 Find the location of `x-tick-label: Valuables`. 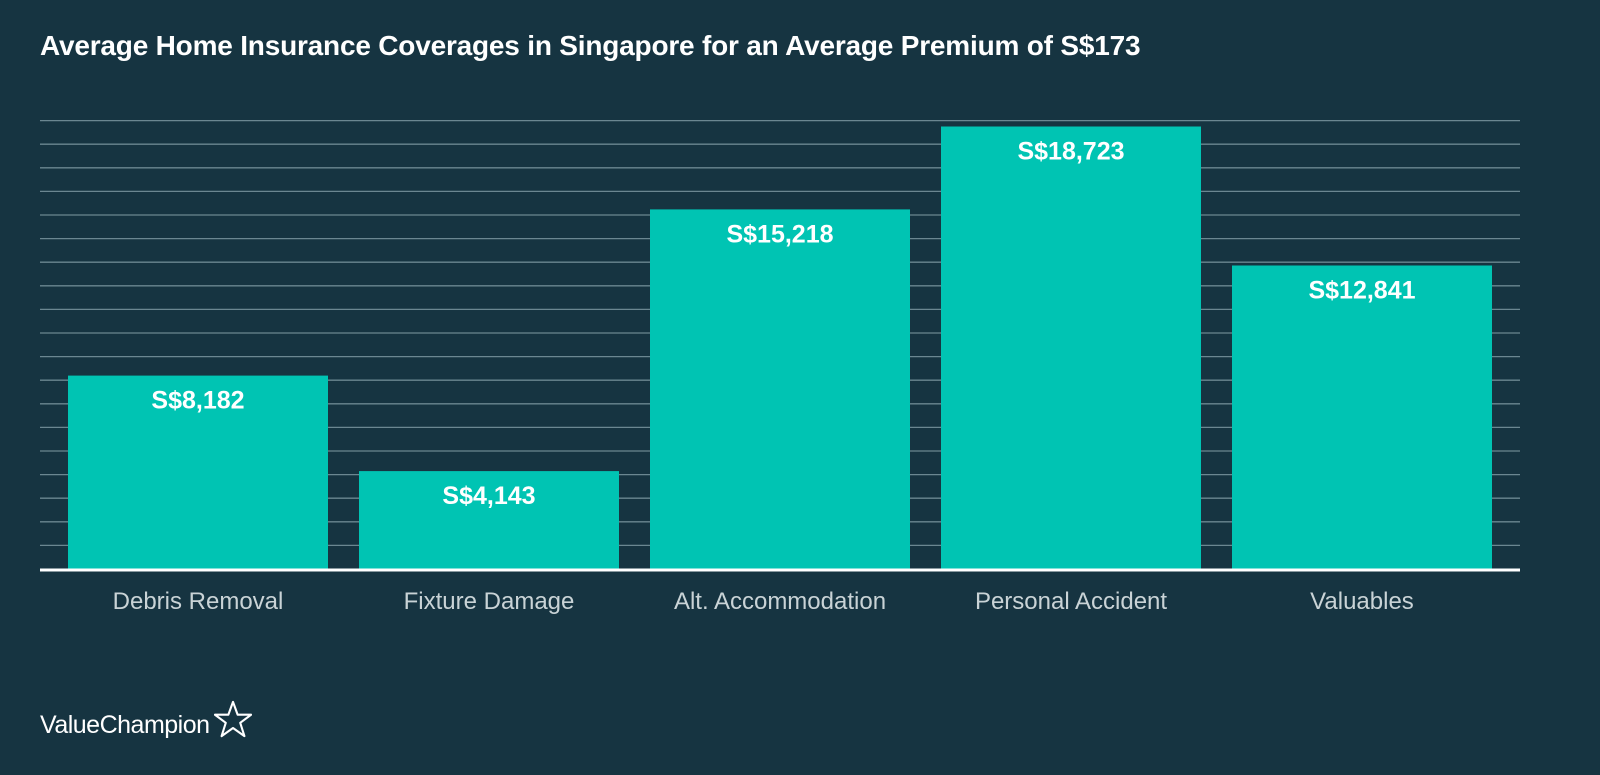

x-tick-label: Valuables is located at coordinates (1362, 601).